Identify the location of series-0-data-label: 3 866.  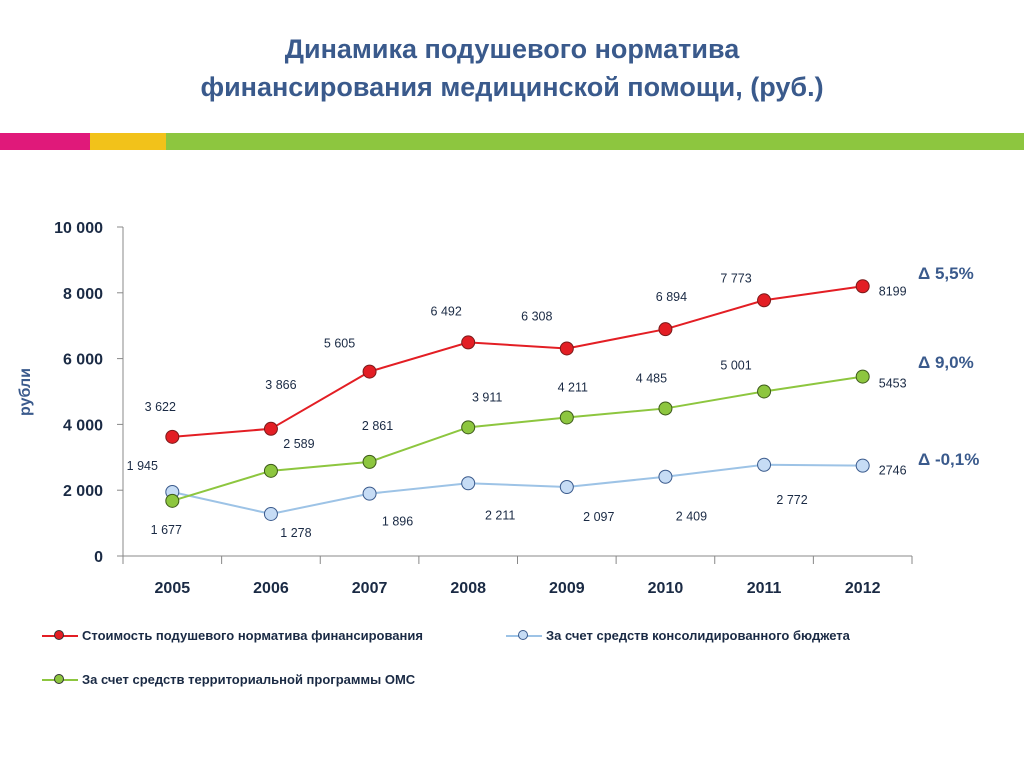
(280, 385).